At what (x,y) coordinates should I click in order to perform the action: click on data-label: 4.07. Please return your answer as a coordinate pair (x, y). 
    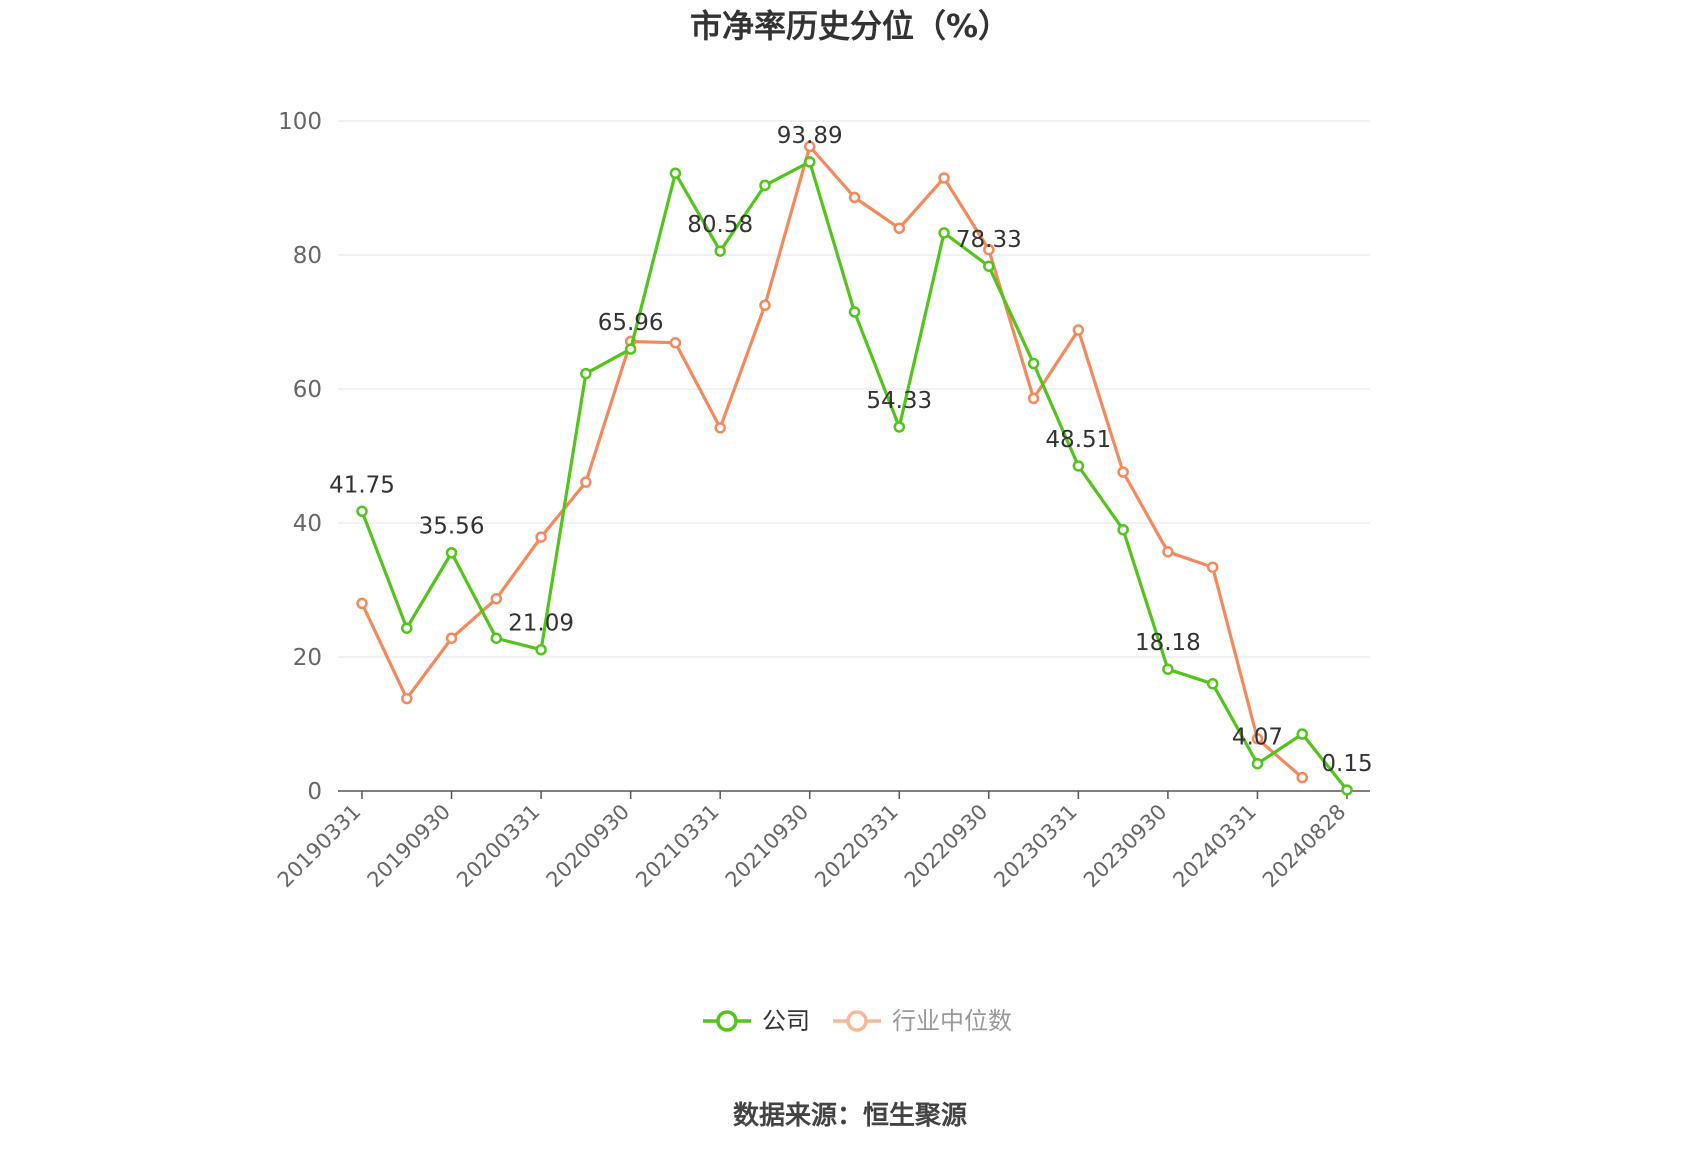
    Looking at the image, I should click on (1257, 738).